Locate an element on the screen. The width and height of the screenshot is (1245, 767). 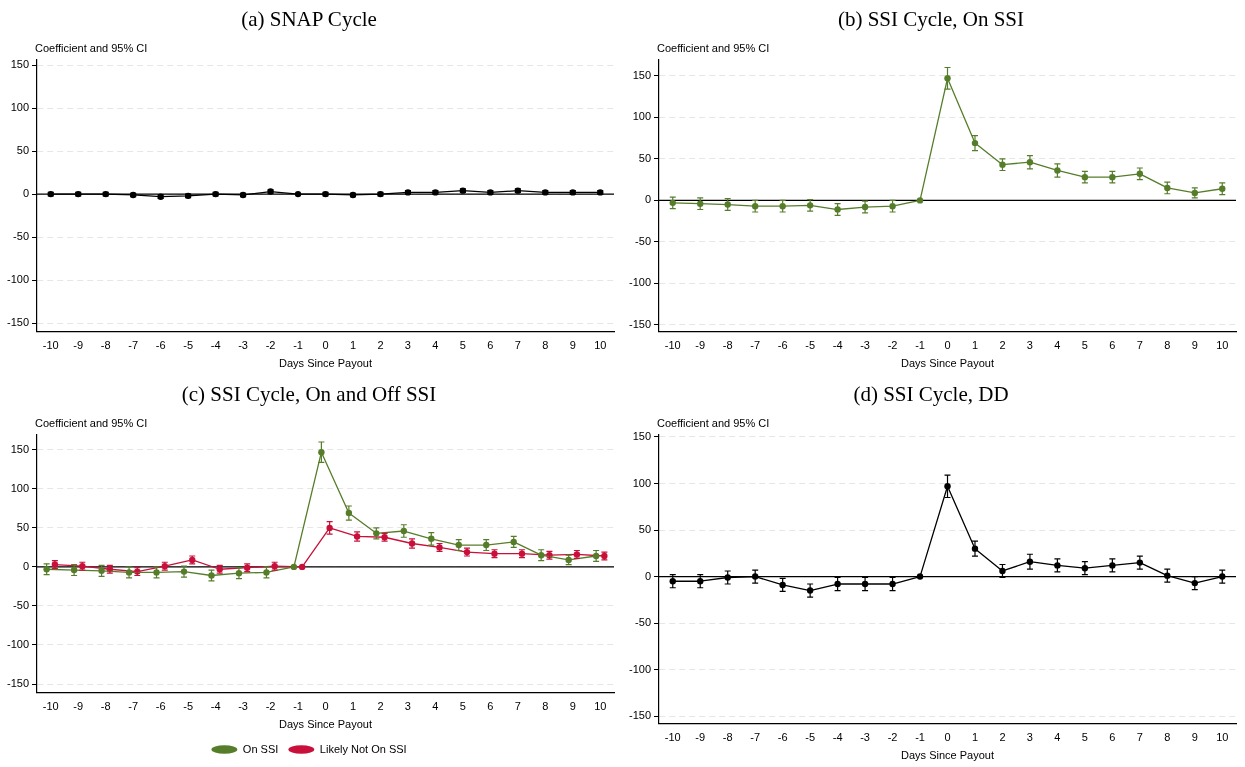
chart-title: (c) SSI Cycle, On and Off SSI is located at coordinates (309, 394).